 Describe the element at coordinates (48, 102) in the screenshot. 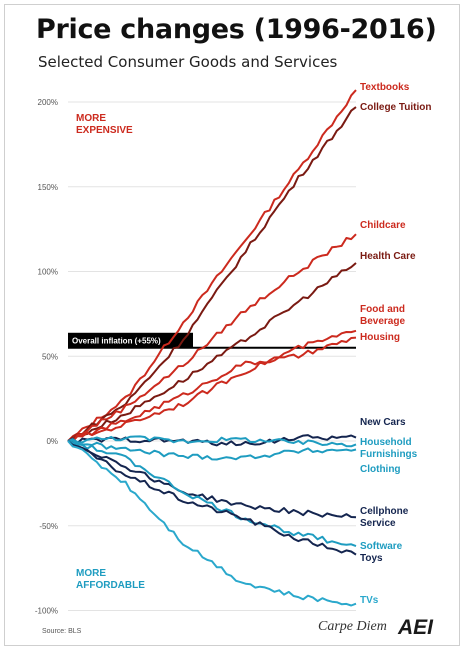

I see `y-tick-label: 200%` at that location.